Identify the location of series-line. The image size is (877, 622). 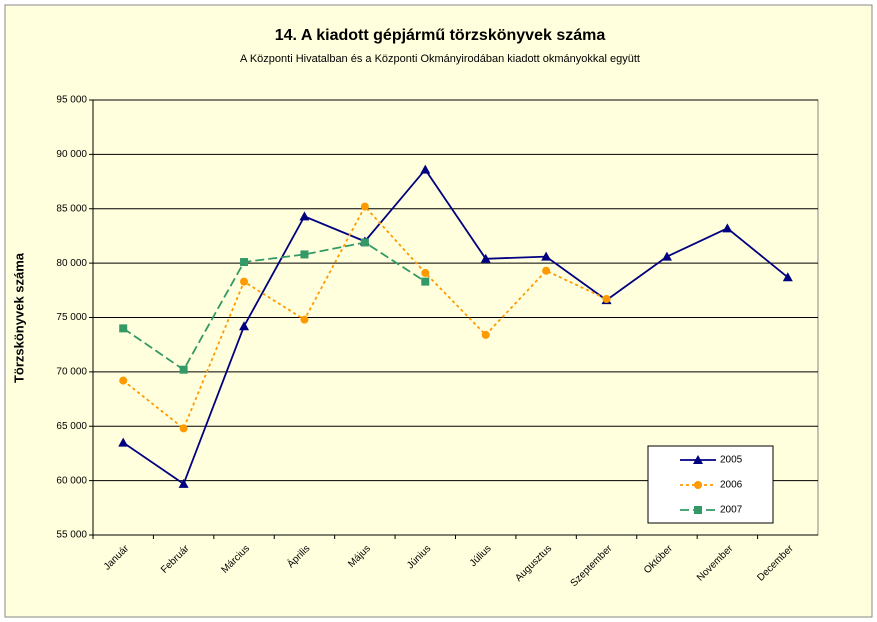
(274, 306).